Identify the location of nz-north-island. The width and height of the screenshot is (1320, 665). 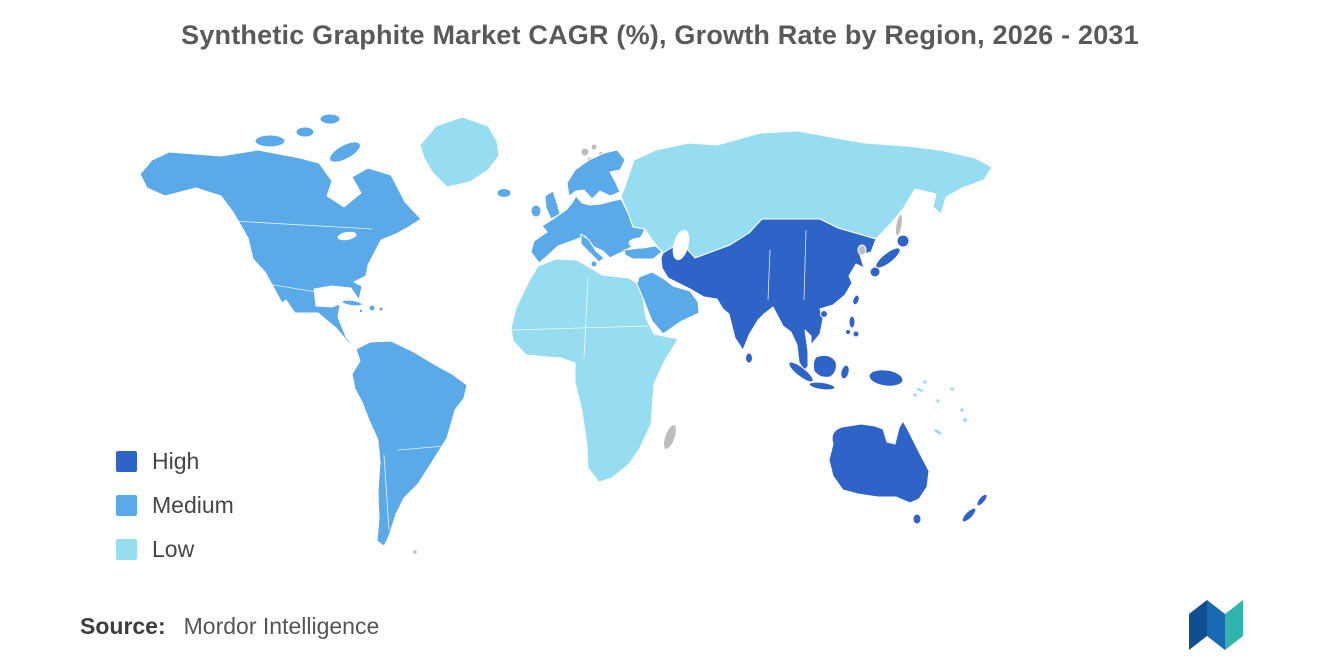
(982, 500).